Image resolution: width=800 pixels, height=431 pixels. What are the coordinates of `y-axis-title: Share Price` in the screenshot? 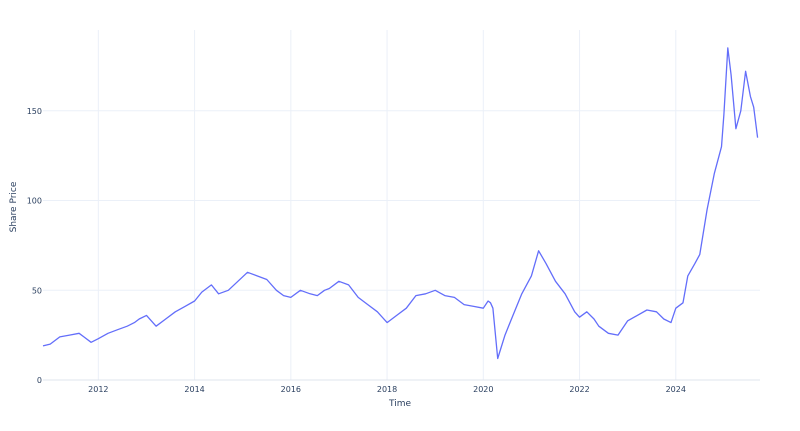 It's located at (14, 206).